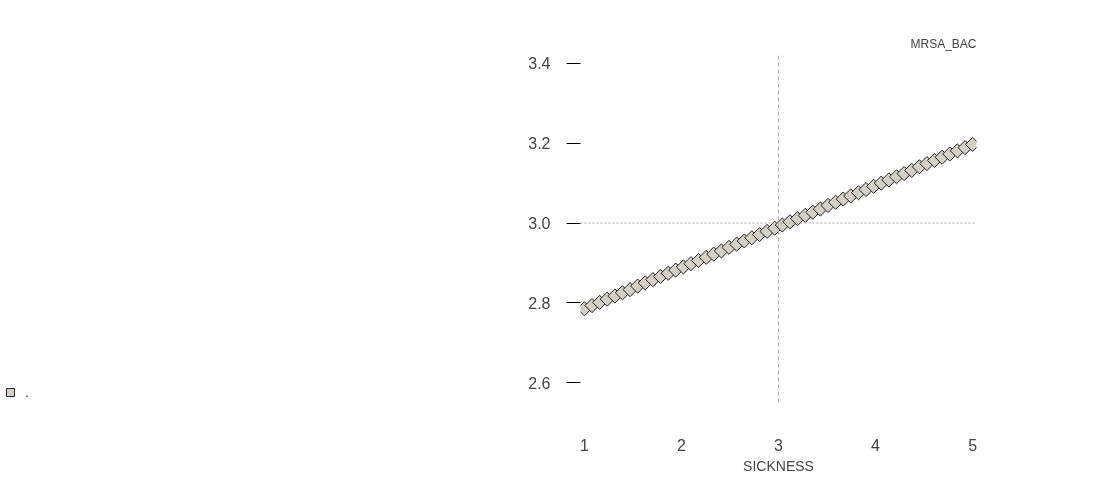  What do you see at coordinates (681, 445) in the screenshot?
I see `x-tick-label: 2` at bounding box center [681, 445].